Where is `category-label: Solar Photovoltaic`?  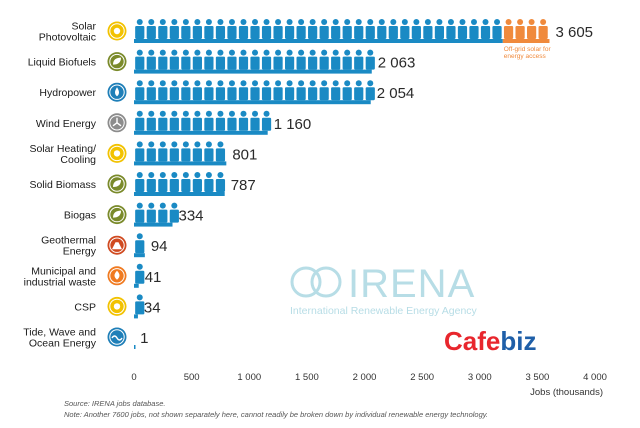 category-label: Solar Photovoltaic is located at coordinates (68, 32).